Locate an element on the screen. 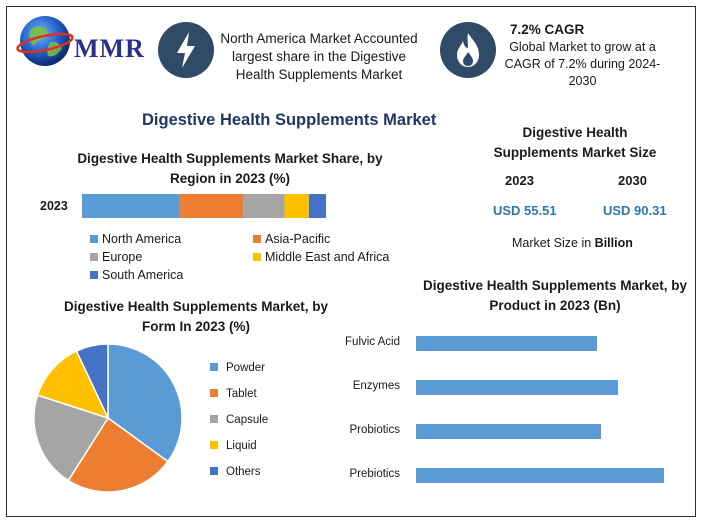  form-legend-item: Powder is located at coordinates (237, 367).